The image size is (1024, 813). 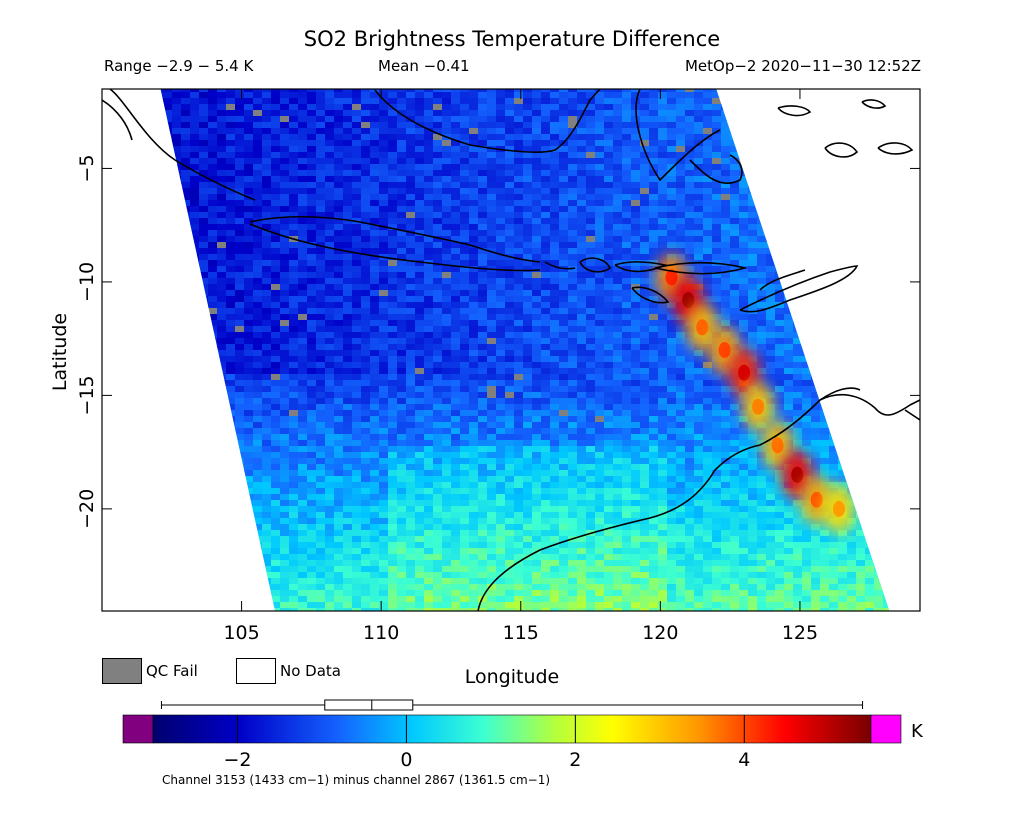 I want to click on x-tick-label: 120, so click(x=660, y=633).